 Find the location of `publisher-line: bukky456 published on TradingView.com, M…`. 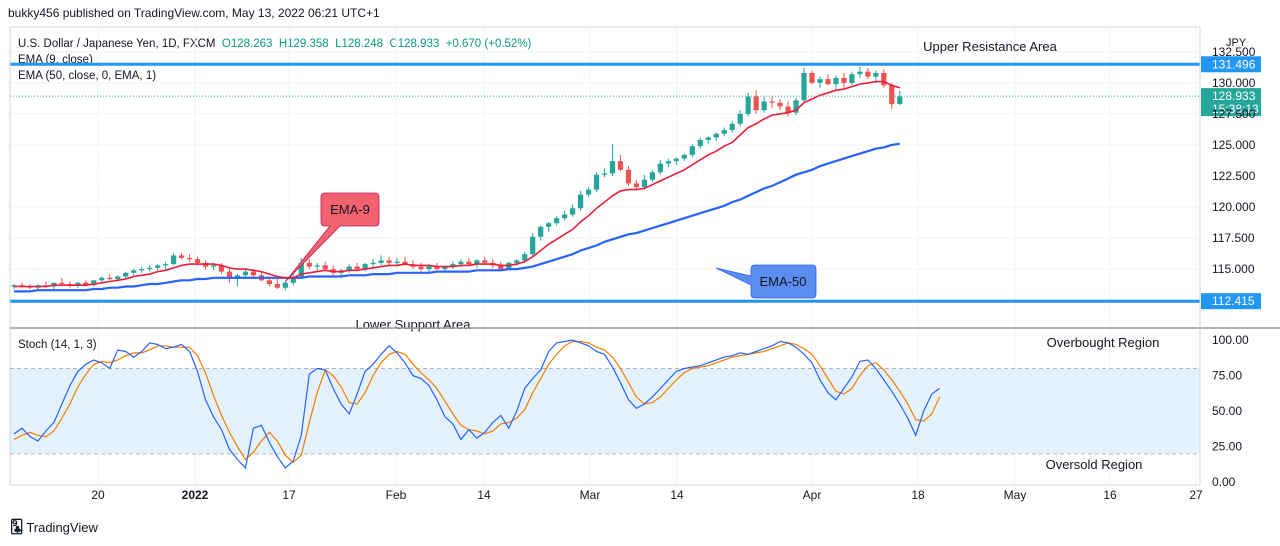

publisher-line: bukky456 published on TradingView.com, M… is located at coordinates (194, 13).